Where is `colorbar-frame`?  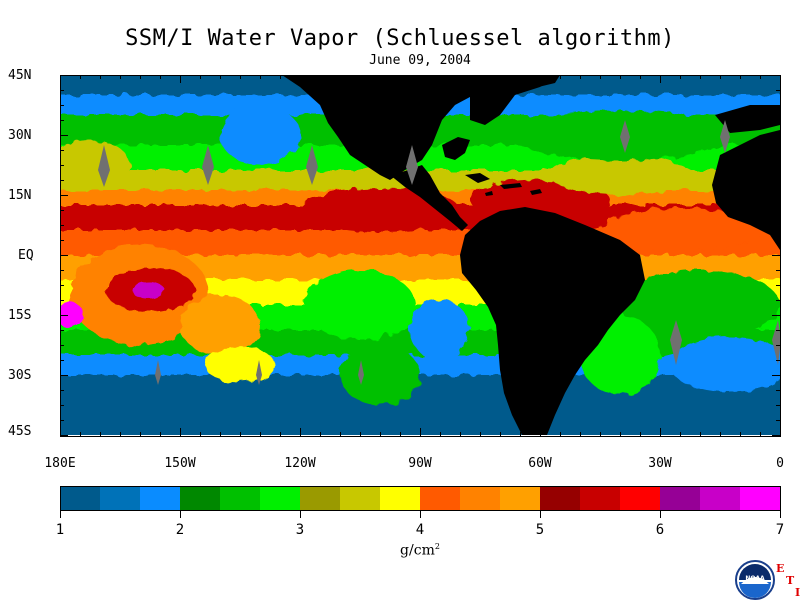
colorbar-frame is located at coordinates (420, 498).